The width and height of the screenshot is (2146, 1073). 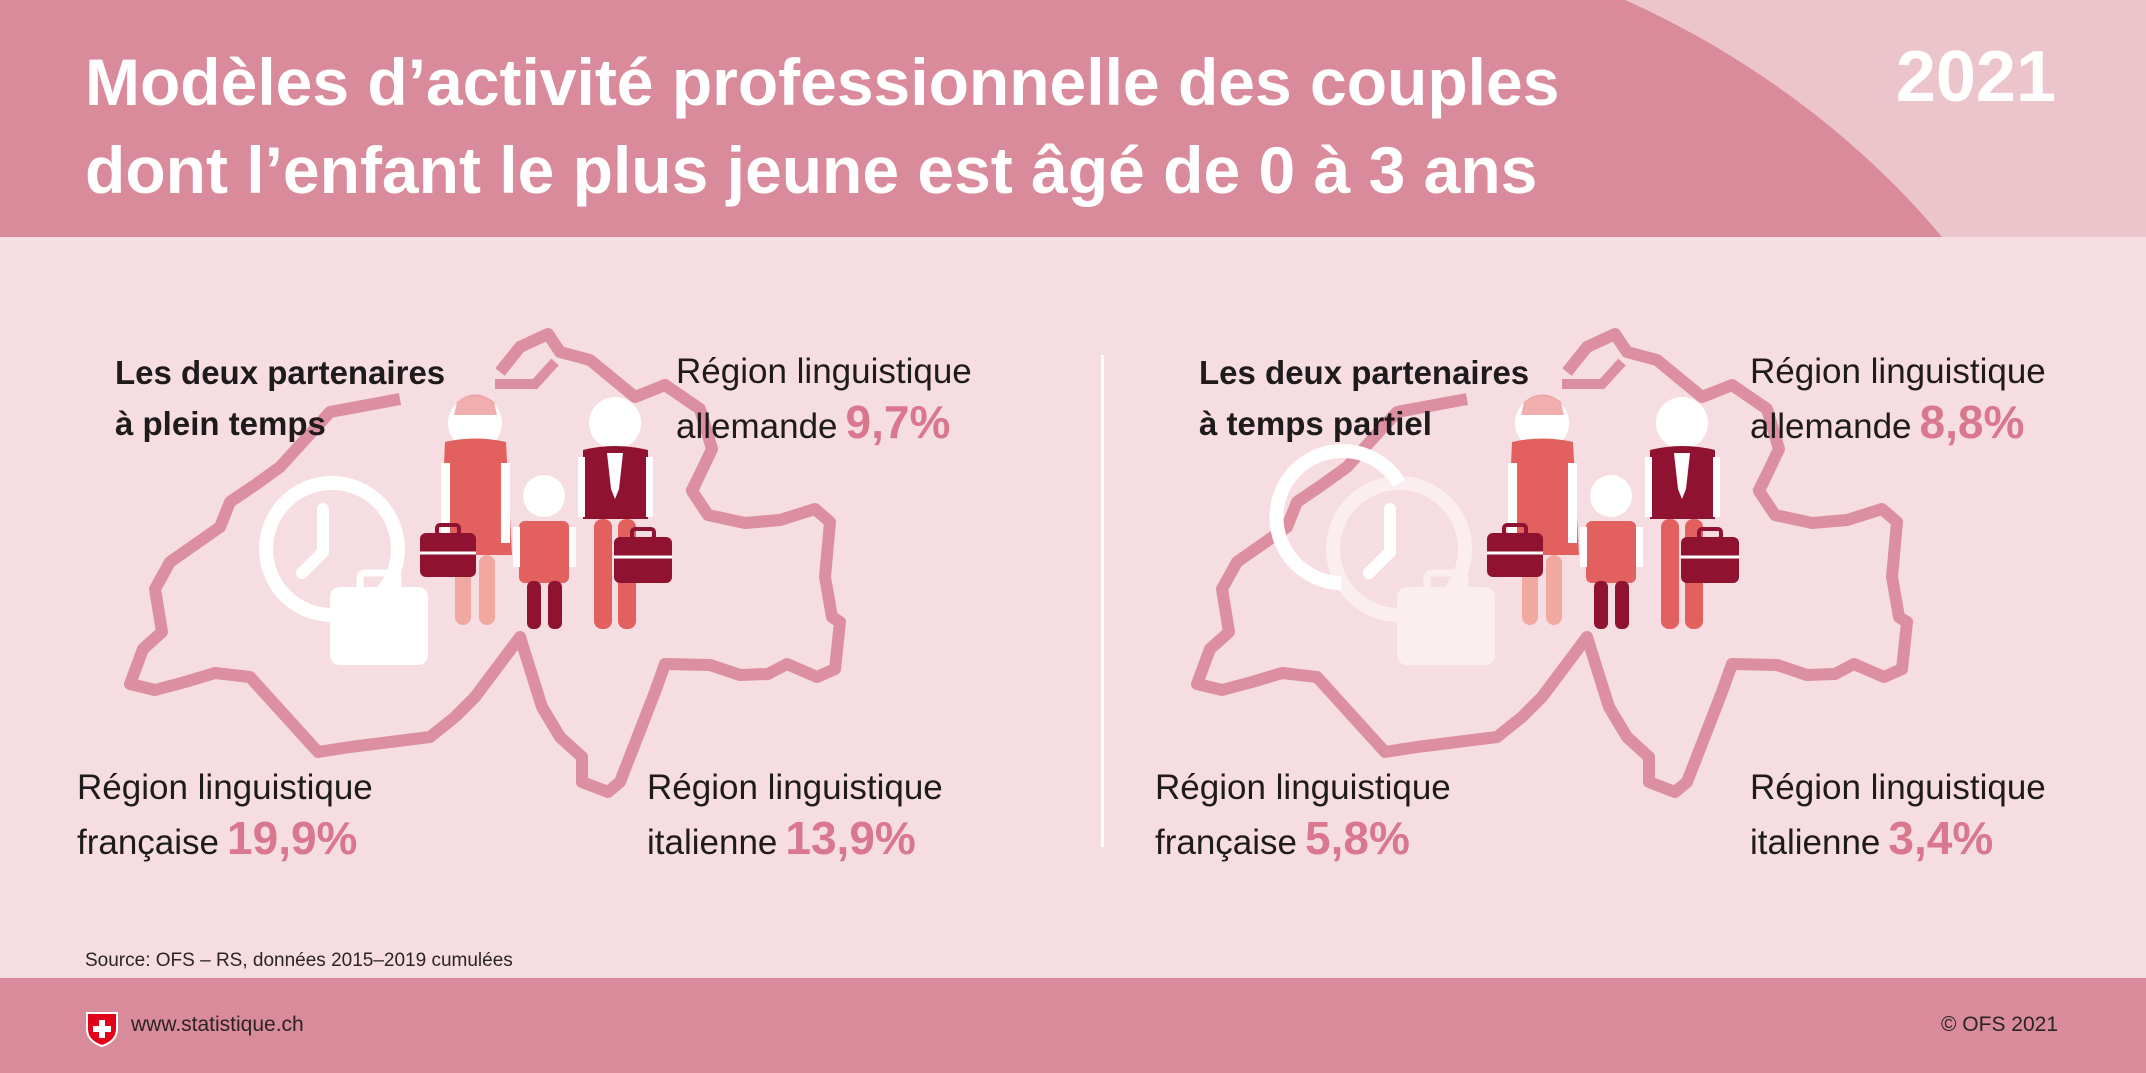 What do you see at coordinates (1975, 77) in the screenshot?
I see `year-badge: 2021` at bounding box center [1975, 77].